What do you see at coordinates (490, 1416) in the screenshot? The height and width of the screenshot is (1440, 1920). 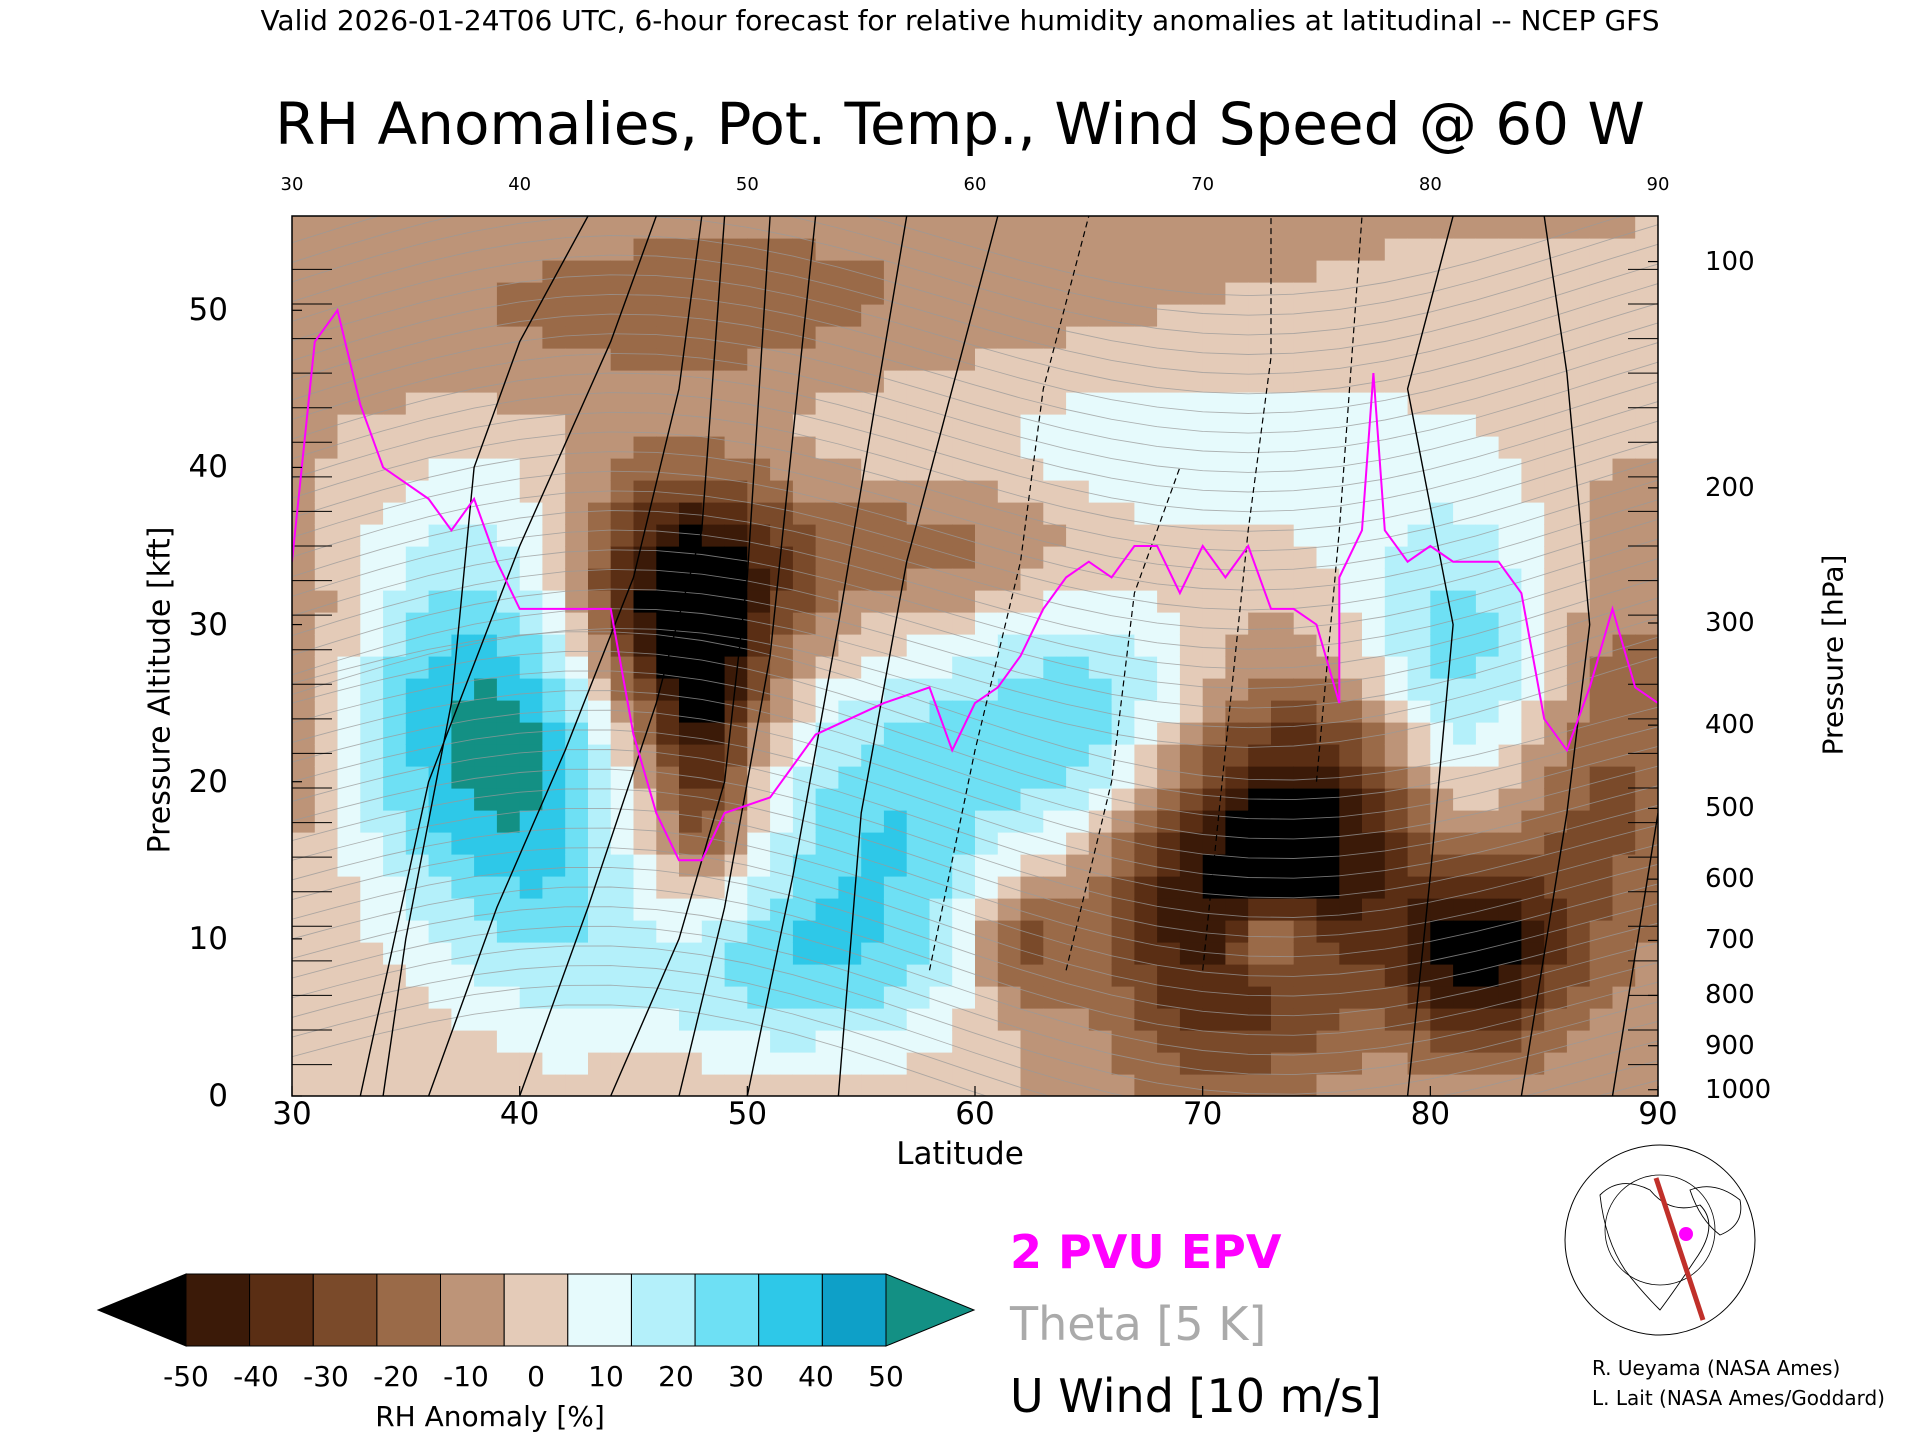 I see `colorbar-label: RH Anomaly [%]` at bounding box center [490, 1416].